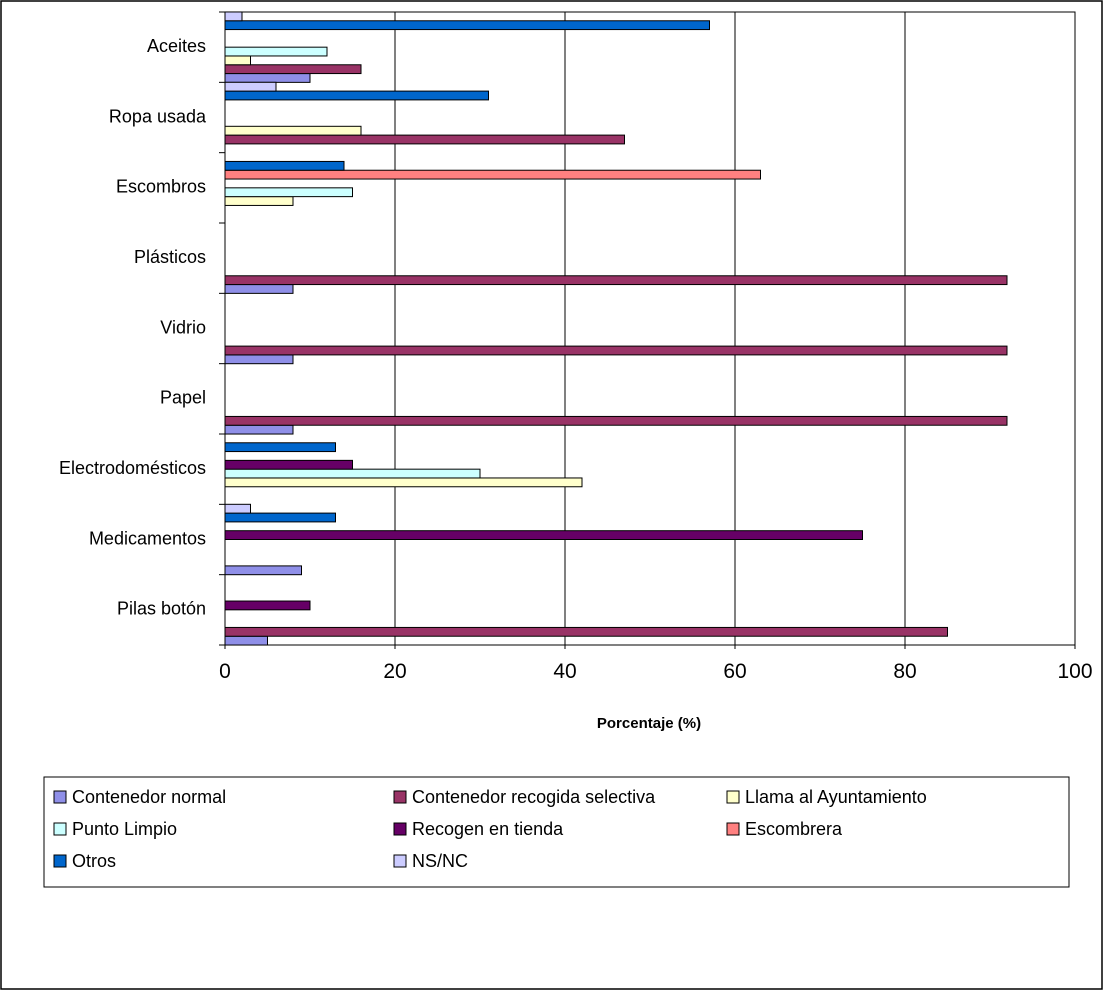 Image resolution: width=1103 pixels, height=990 pixels. What do you see at coordinates (734, 671) in the screenshot?
I see `x-tick-label: 60` at bounding box center [734, 671].